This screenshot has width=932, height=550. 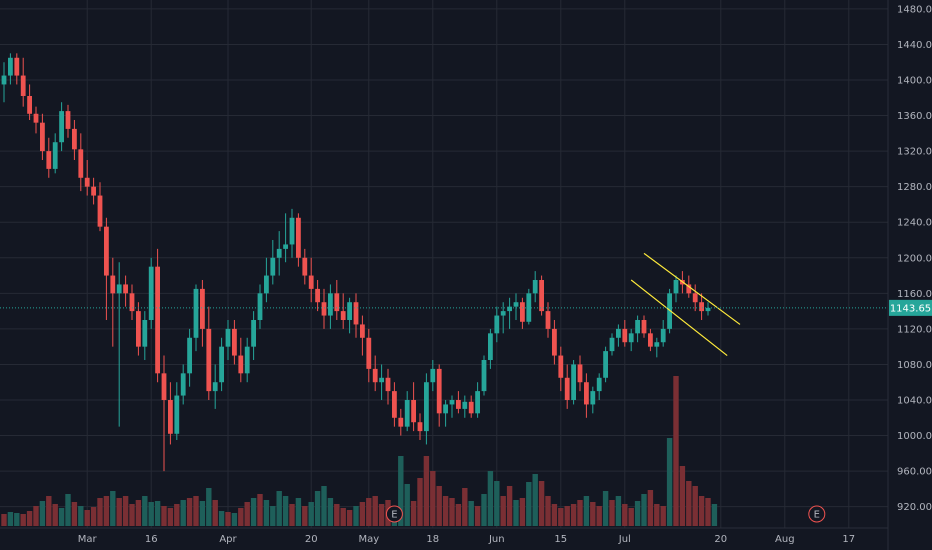 I want to click on x-tick-label: Aug, so click(x=785, y=539).